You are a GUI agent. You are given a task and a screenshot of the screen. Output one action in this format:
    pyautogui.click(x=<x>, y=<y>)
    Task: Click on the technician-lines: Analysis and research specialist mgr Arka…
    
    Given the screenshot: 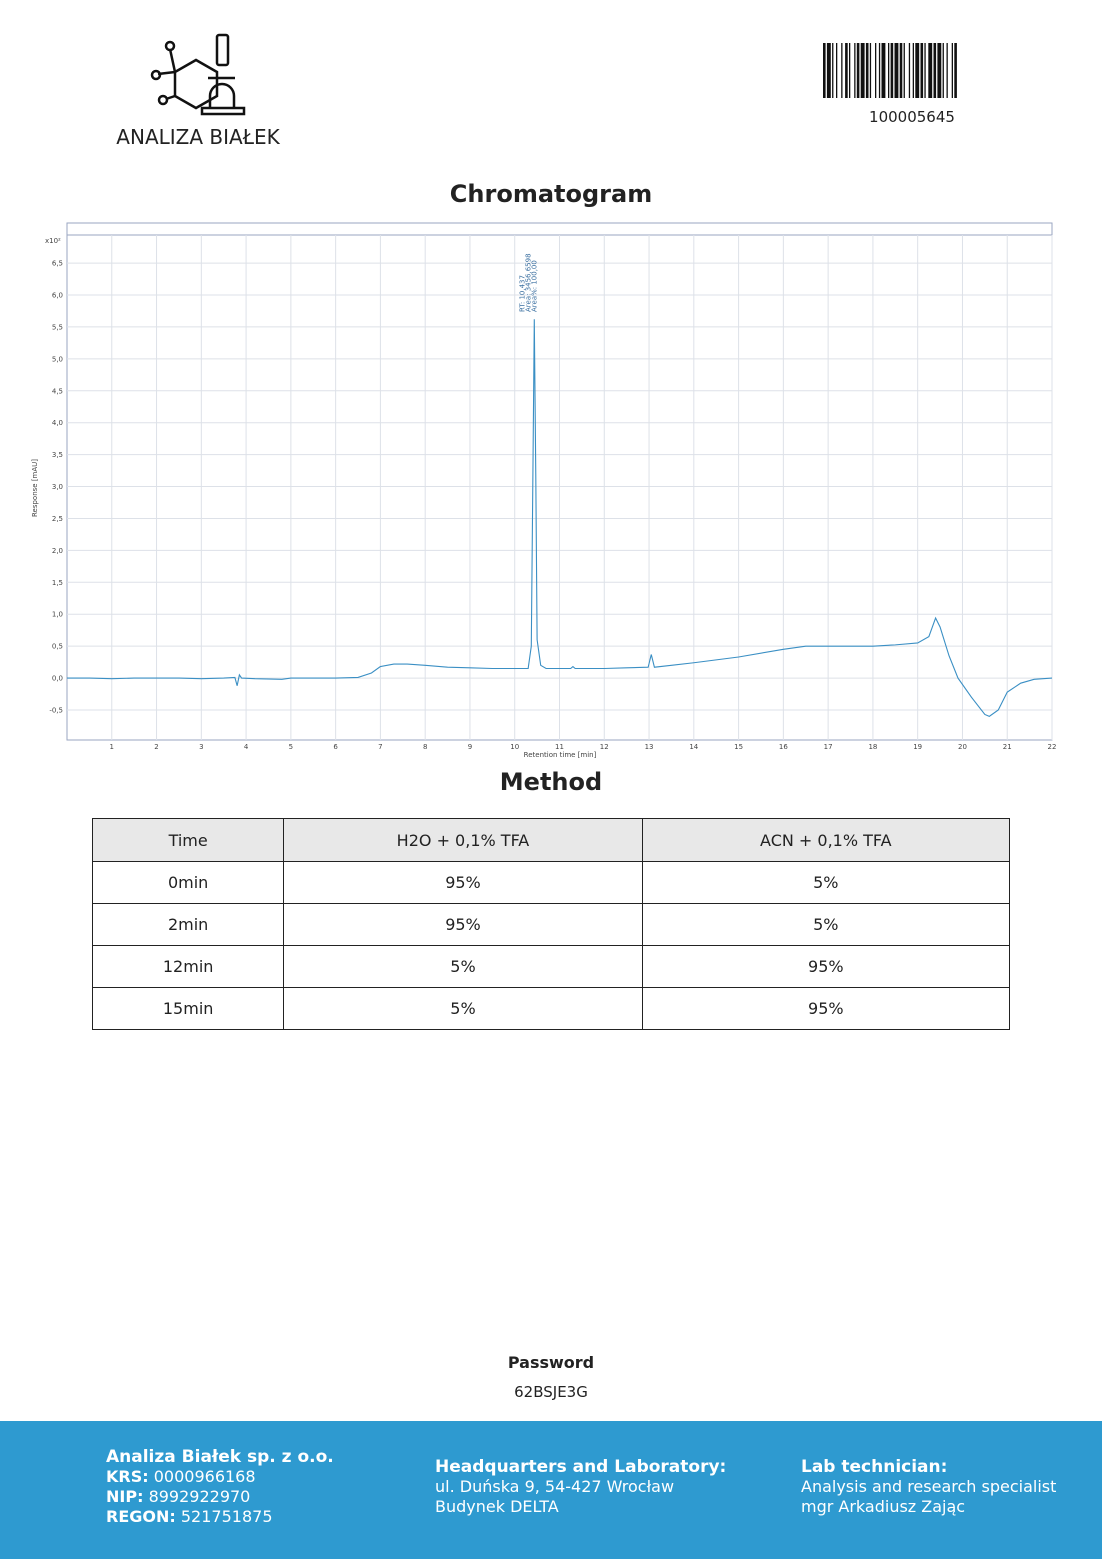 What is the action you would take?
    pyautogui.click(x=928, y=1497)
    